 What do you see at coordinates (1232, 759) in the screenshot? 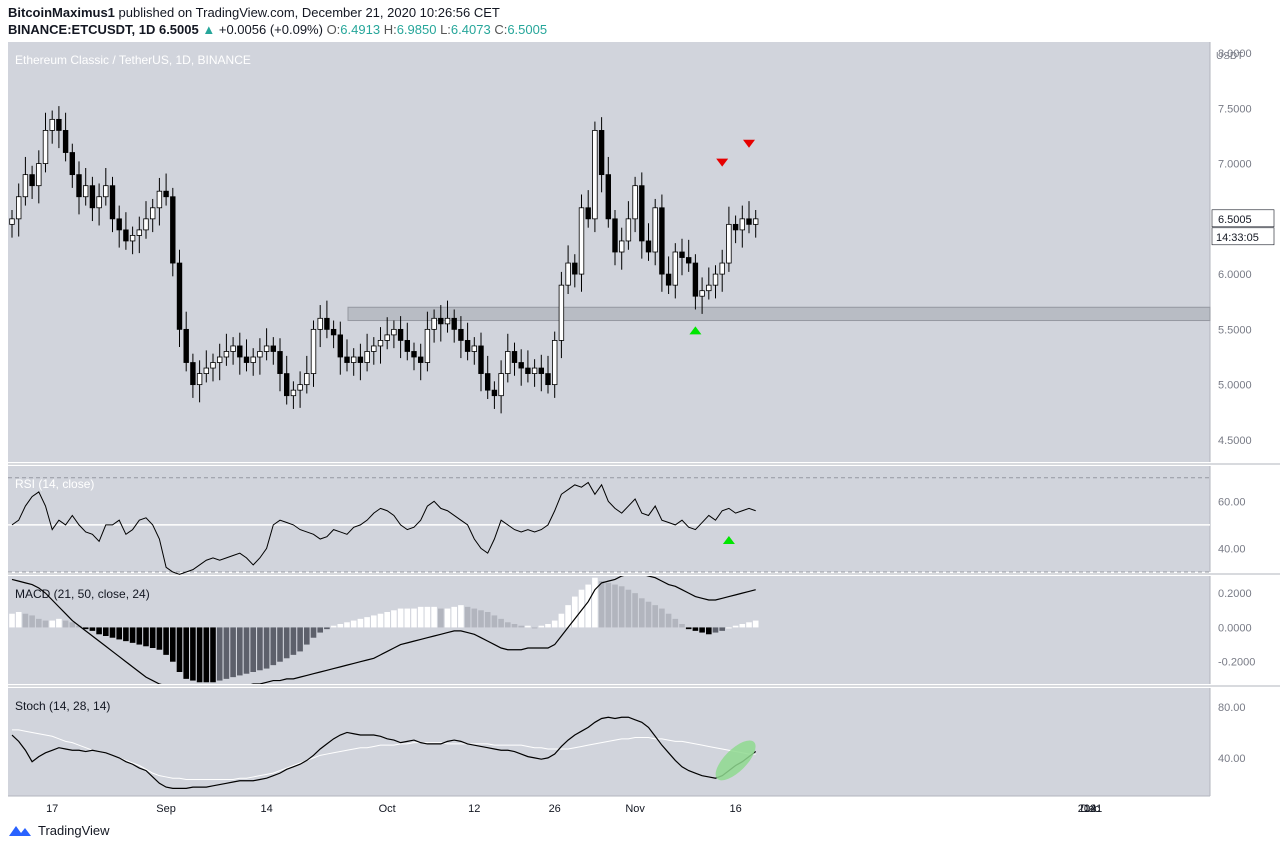
I see `stoch-tick-label: 40.00` at bounding box center [1232, 759].